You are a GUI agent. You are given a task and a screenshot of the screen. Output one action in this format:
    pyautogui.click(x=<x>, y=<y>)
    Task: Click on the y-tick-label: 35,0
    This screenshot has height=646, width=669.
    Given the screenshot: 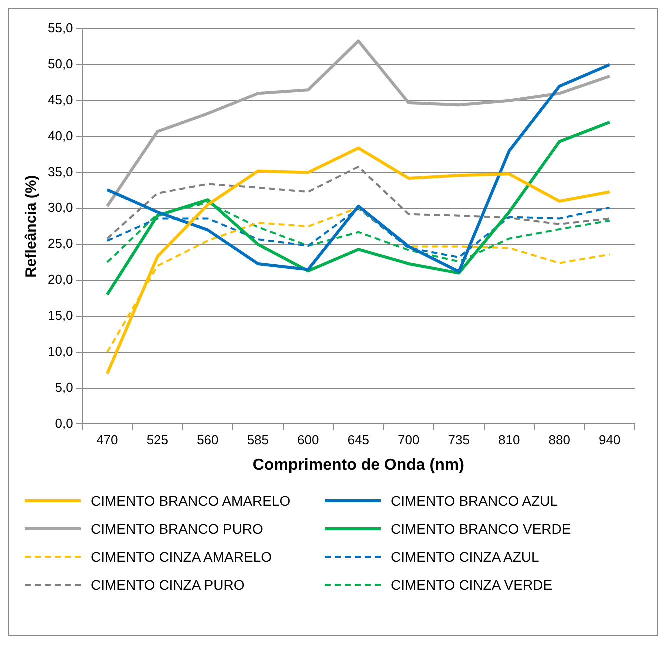 What is the action you would take?
    pyautogui.click(x=61, y=172)
    